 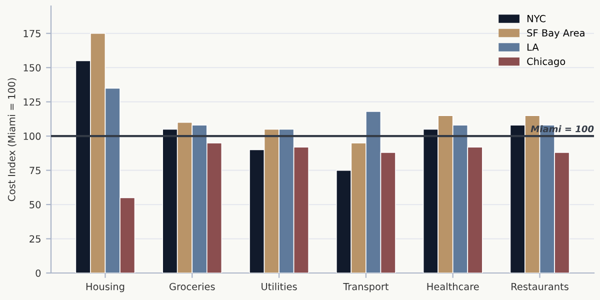 I want to click on y-tick-label: 175, so click(x=32, y=34).